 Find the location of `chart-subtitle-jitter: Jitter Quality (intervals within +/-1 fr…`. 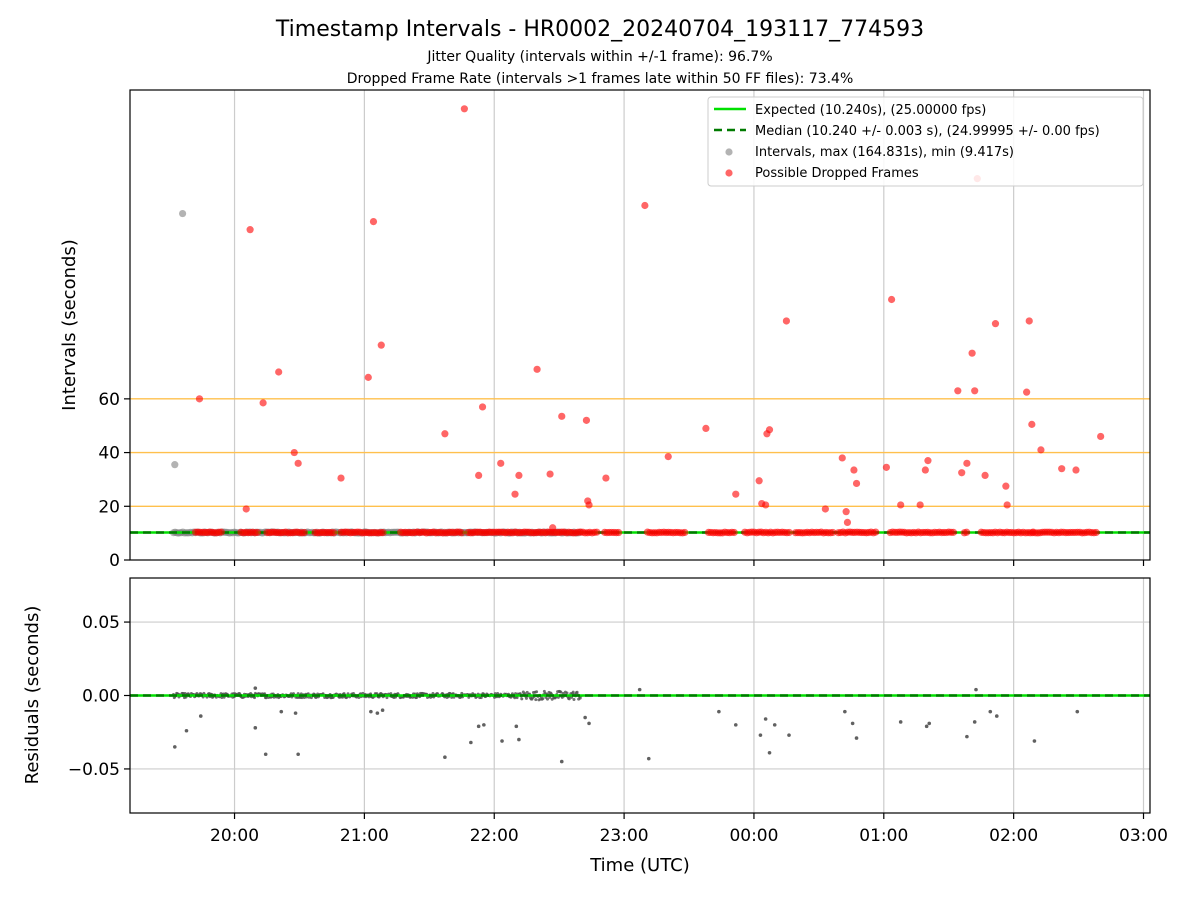

chart-subtitle-jitter: Jitter Quality (intervals within +/-1 fr… is located at coordinates (599, 57).